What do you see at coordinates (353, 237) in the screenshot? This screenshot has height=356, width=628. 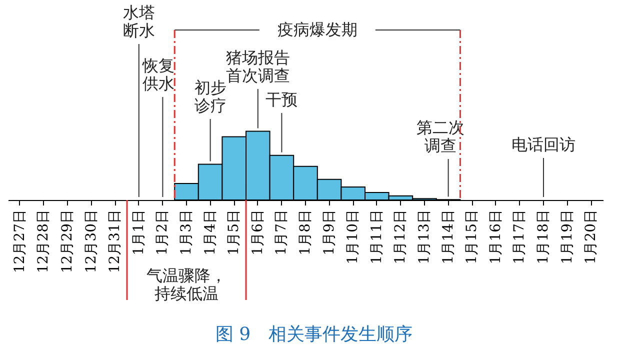 I see `x-tick-label: 1月10日` at bounding box center [353, 237].